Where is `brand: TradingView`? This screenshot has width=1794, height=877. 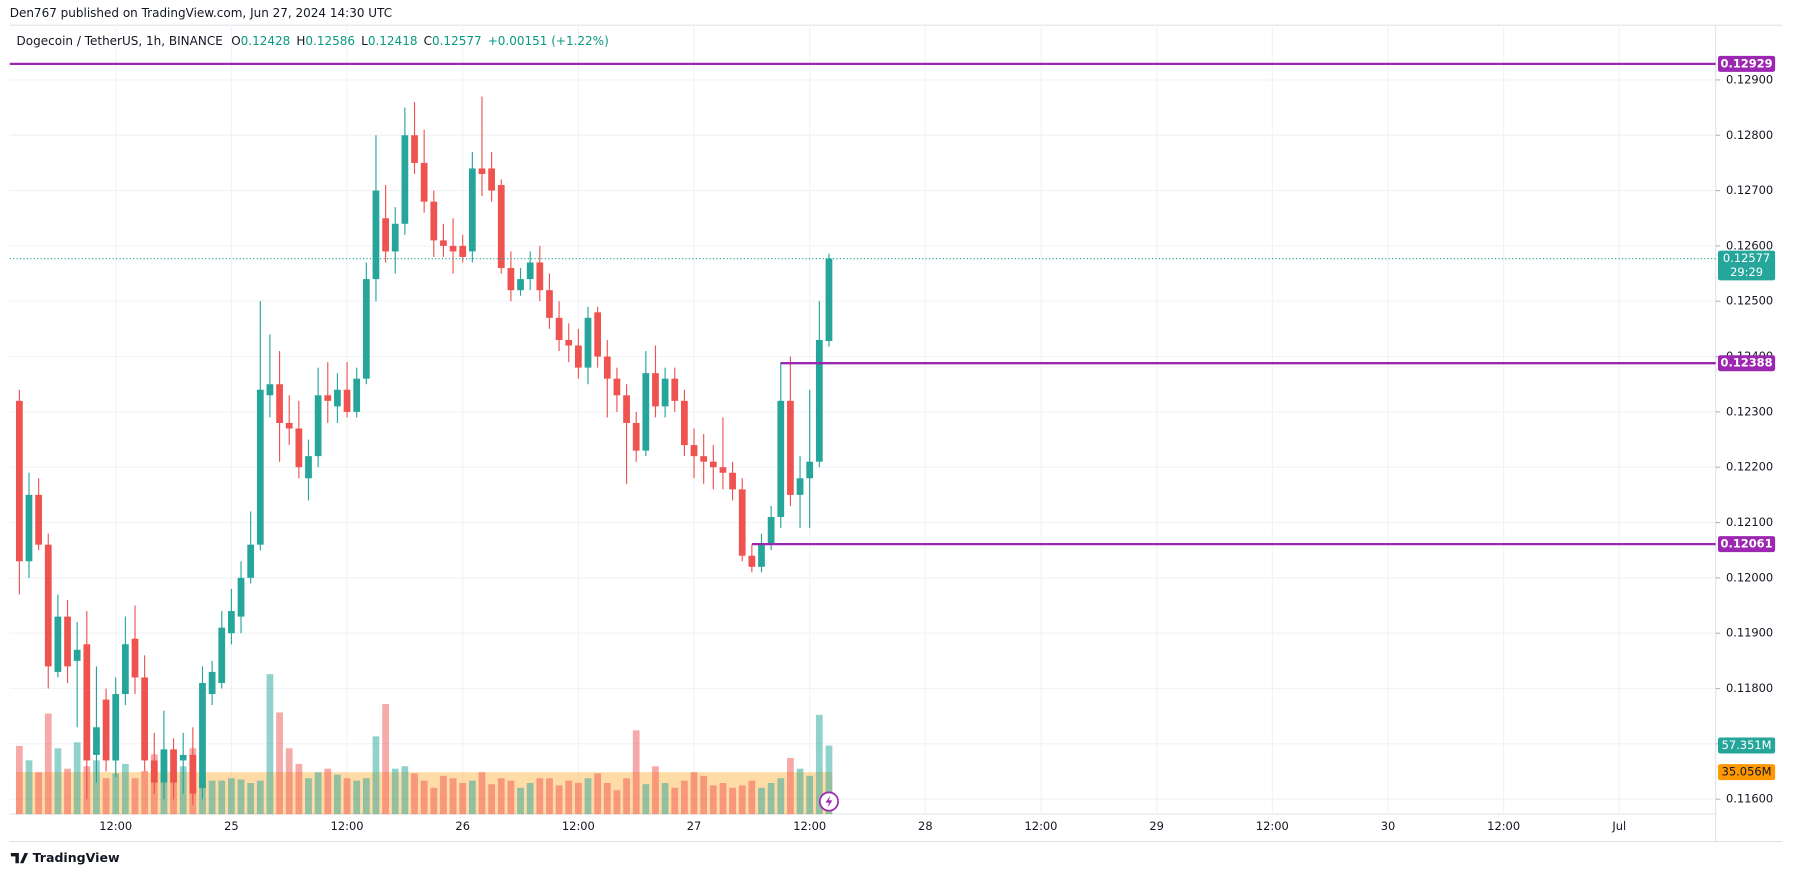 brand: TradingView is located at coordinates (76, 857).